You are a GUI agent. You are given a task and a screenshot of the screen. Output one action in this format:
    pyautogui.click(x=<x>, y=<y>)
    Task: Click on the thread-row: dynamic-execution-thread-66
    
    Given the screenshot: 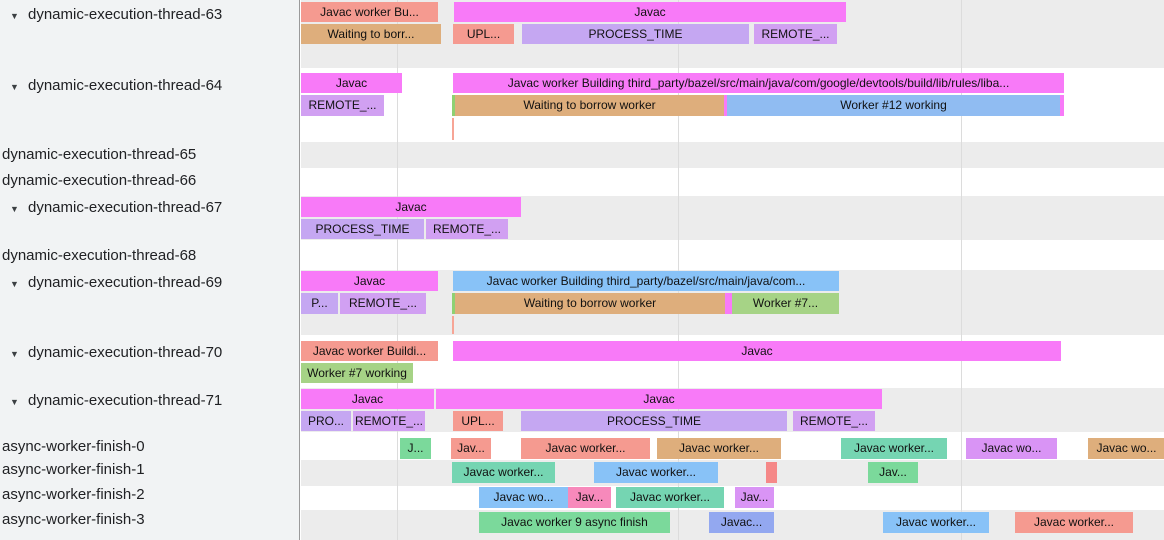 What is the action you would take?
    pyautogui.click(x=149, y=181)
    